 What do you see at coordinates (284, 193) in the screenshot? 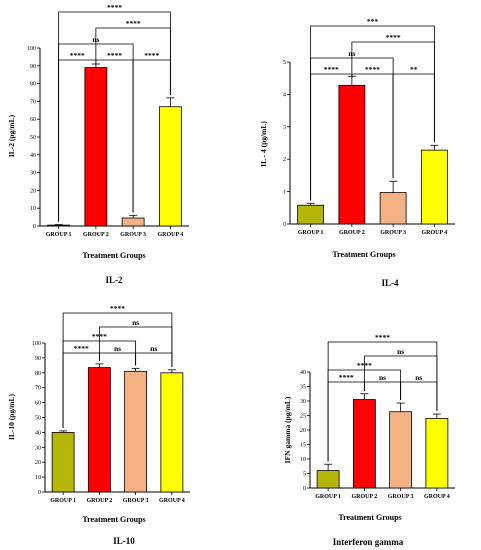
I see `y-tick-label: 1` at bounding box center [284, 193].